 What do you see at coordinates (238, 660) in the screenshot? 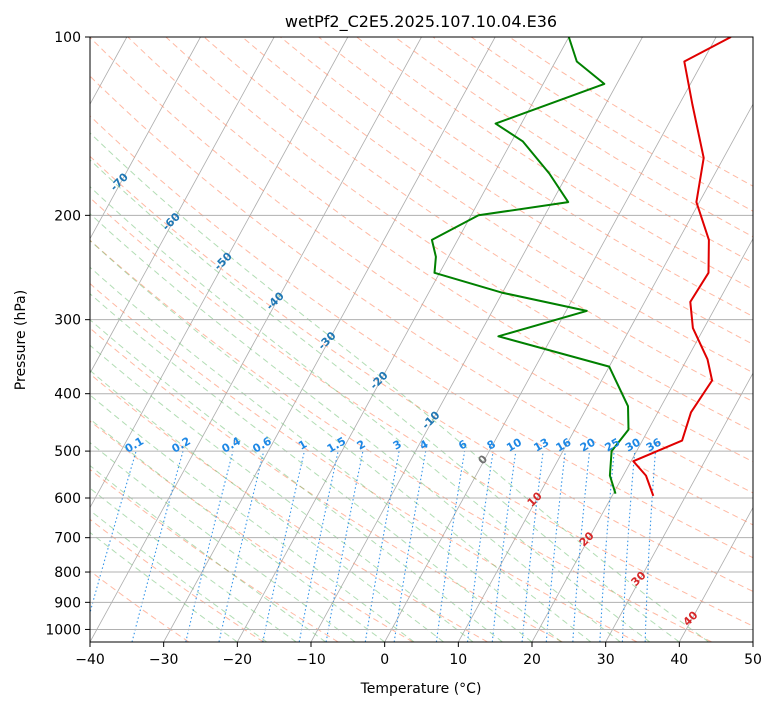
I see `x-tick-label: −20` at bounding box center [238, 660].